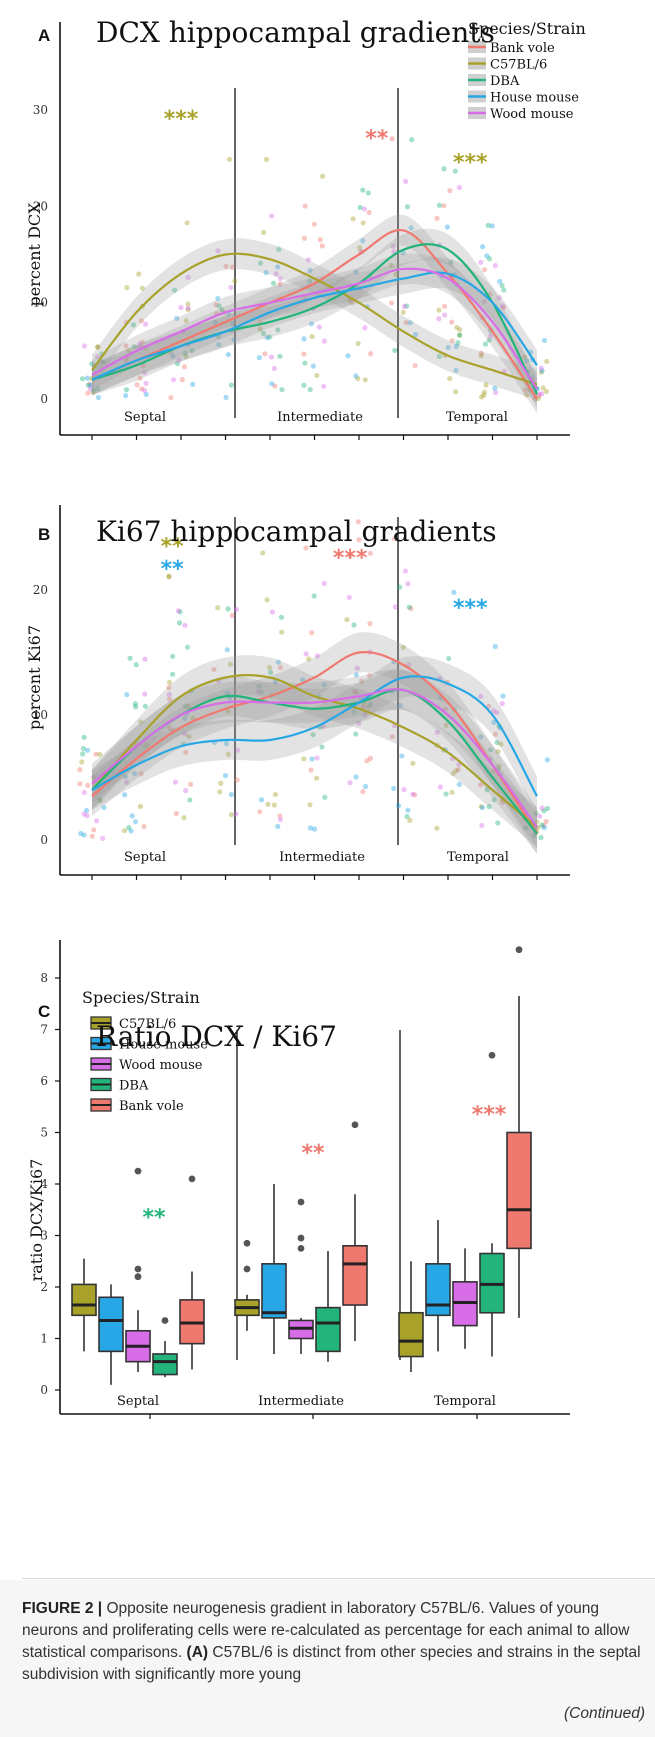 The width and height of the screenshot is (655, 1737). I want to click on chart-c-box-intermediate-c57bl-6-outlier, so click(247, 1243).